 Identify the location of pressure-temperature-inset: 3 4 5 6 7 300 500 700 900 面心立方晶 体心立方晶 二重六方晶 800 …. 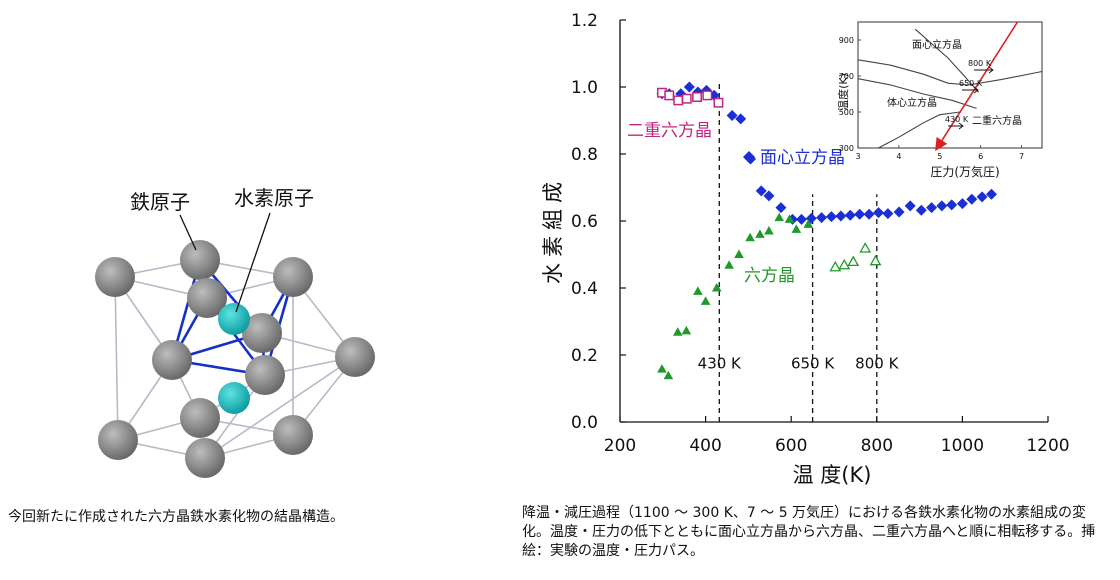
(939, 100).